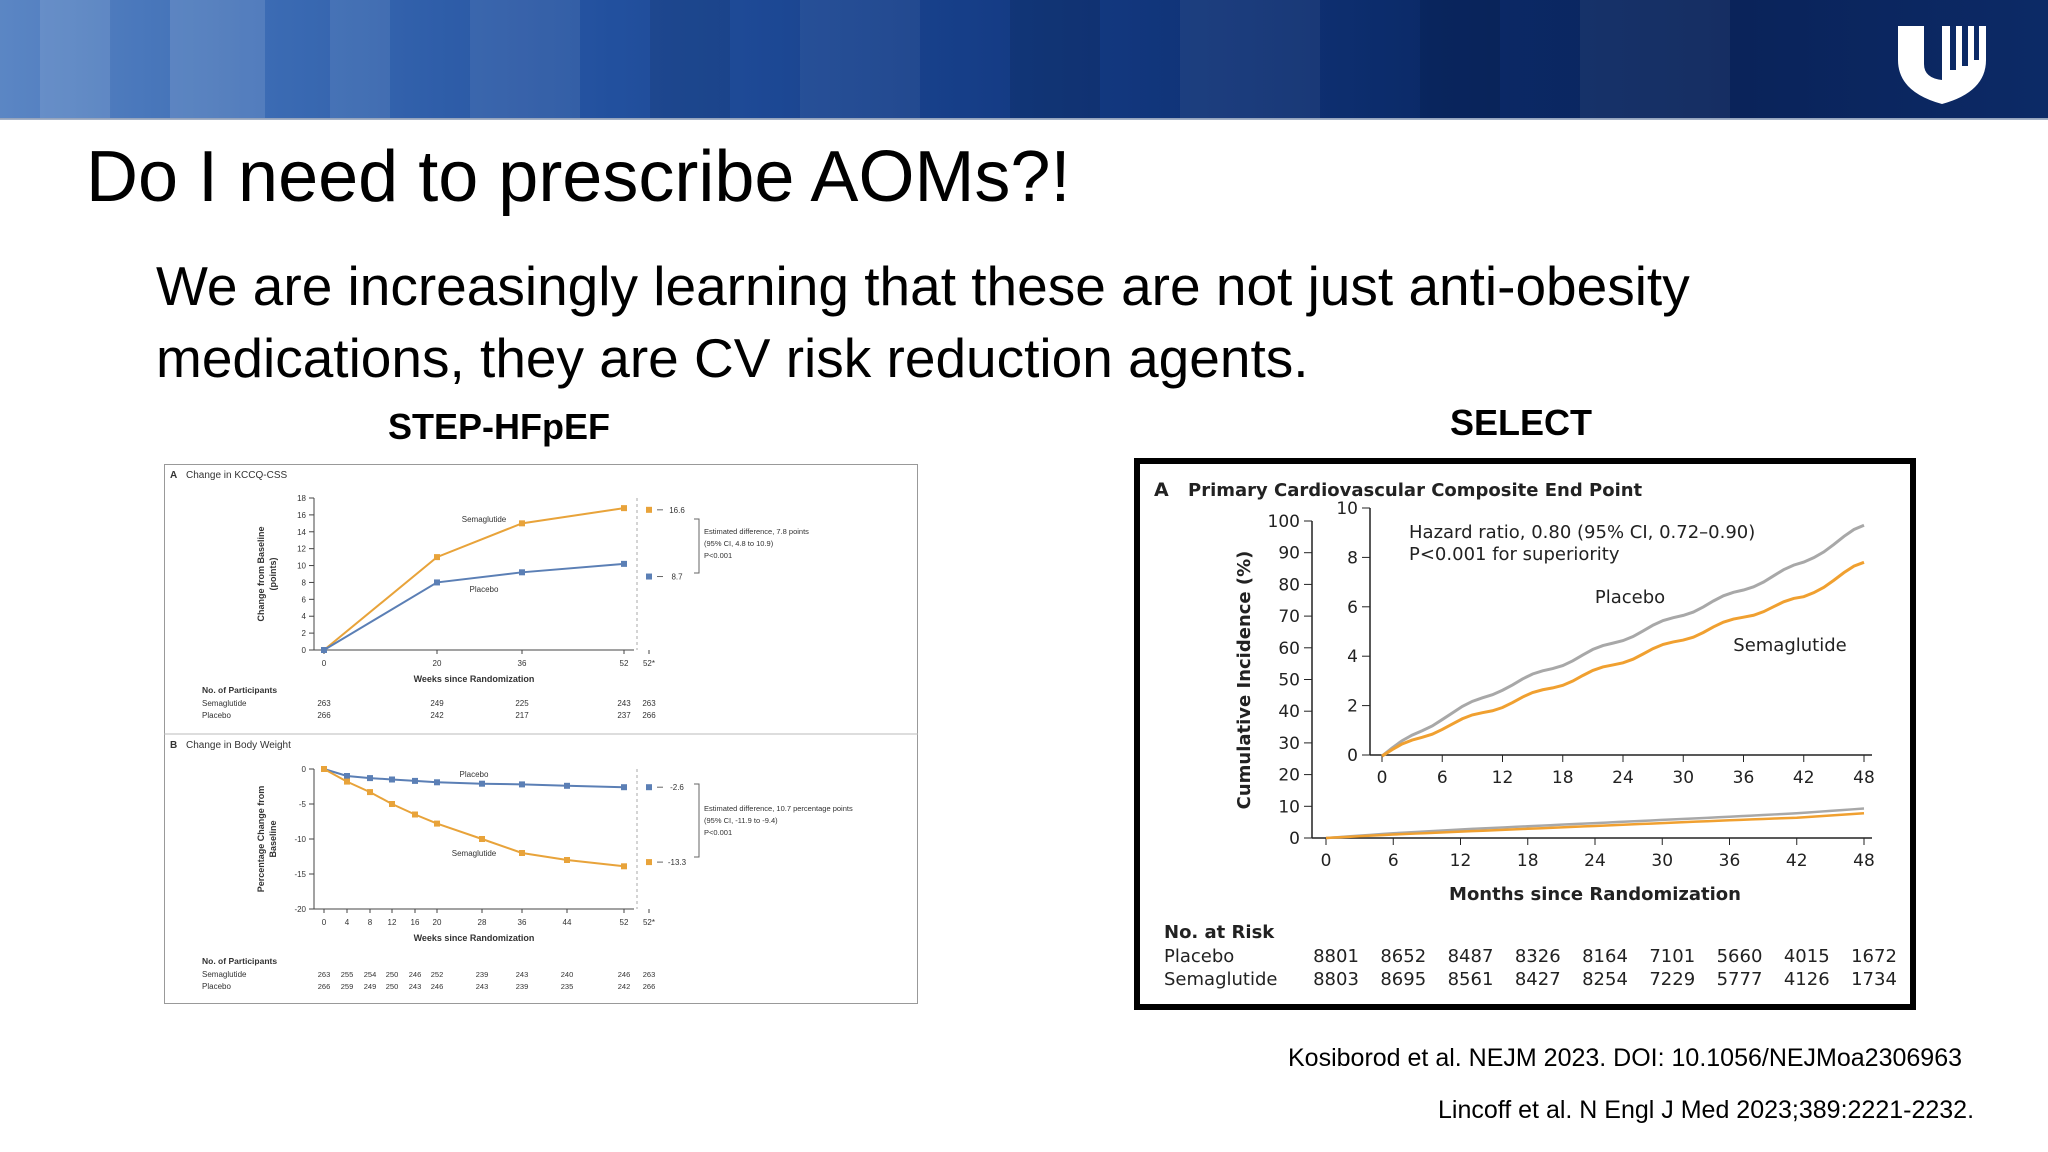 This screenshot has height=1152, width=2048. I want to click on y-tick-label: 18, so click(301, 498).